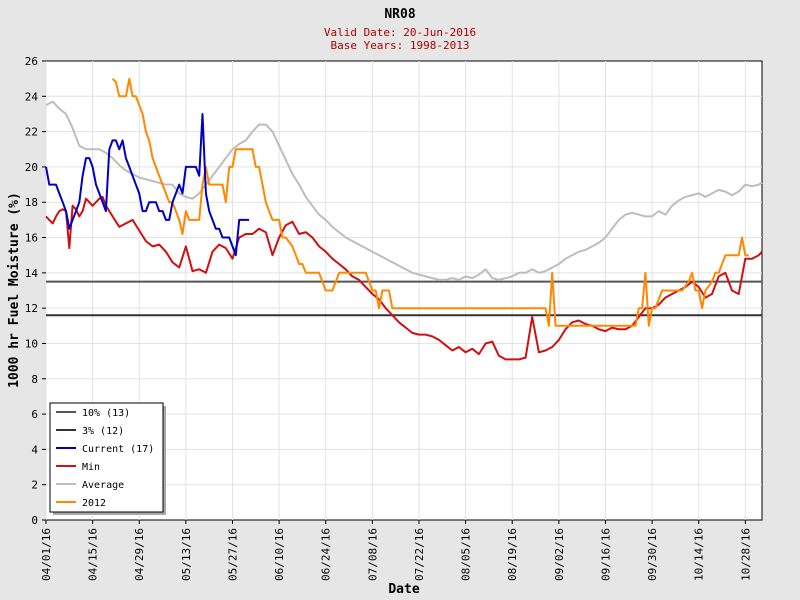 The image size is (800, 600). I want to click on x-tick-label: 08/05/16, so click(466, 554).